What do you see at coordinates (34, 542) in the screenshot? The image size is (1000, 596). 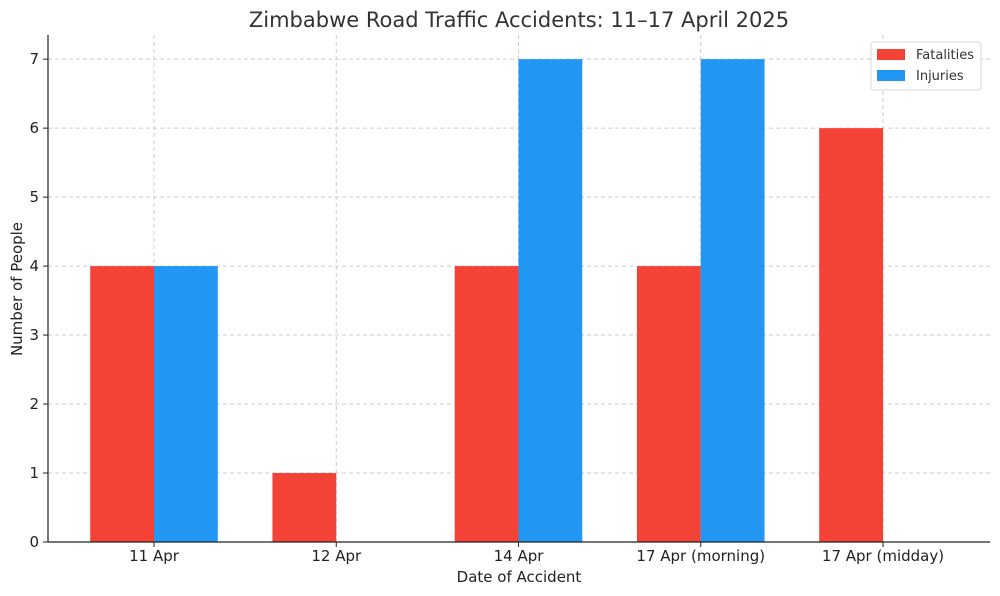 I see `y-tick-label: 0` at bounding box center [34, 542].